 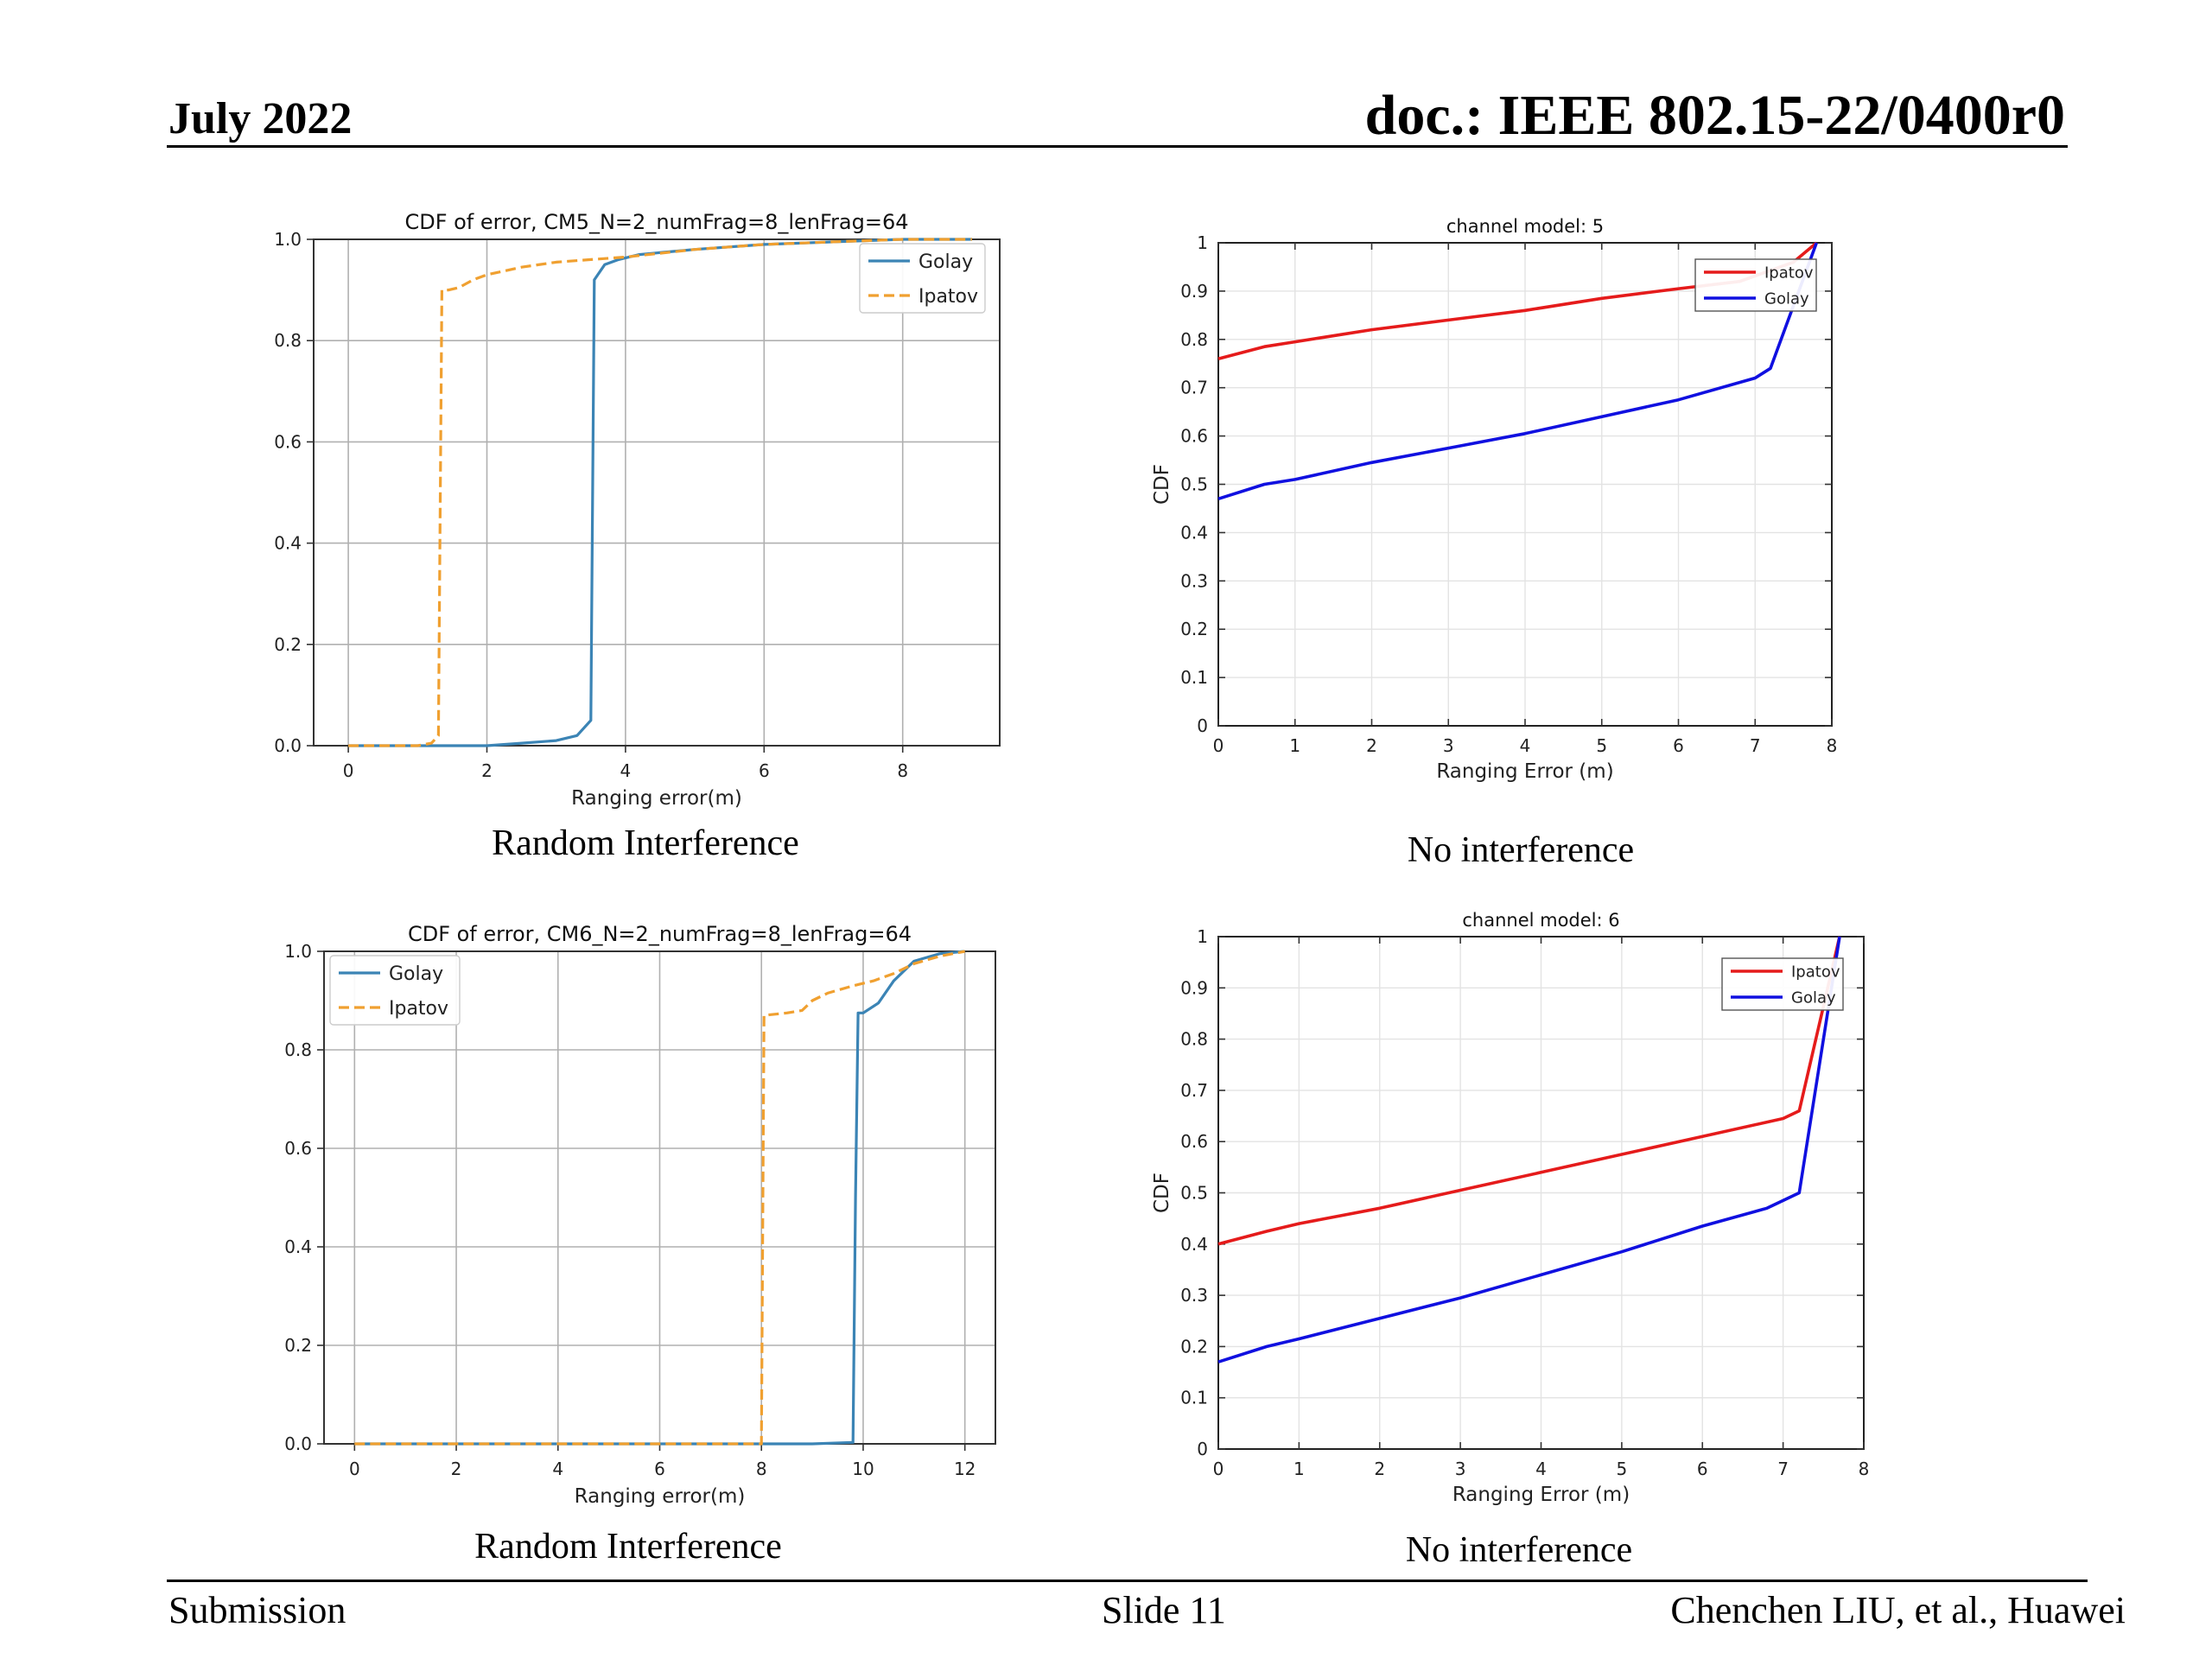 What do you see at coordinates (1524, 771) in the screenshot?
I see `x-axis-label: Ranging Error (m)` at bounding box center [1524, 771].